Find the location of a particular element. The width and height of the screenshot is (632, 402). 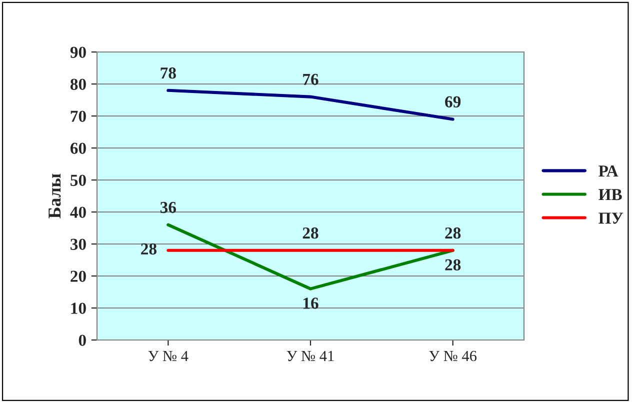

data-label: 76 is located at coordinates (310, 80).